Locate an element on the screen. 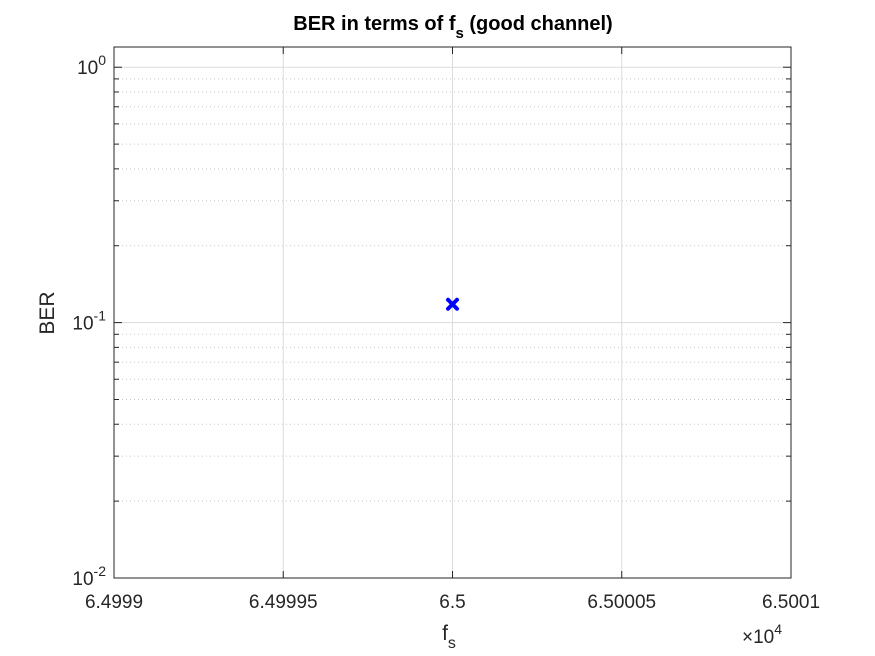 The height and width of the screenshot is (656, 875). chart-title: BER in terms of fs (good channel) is located at coordinates (452, 27).